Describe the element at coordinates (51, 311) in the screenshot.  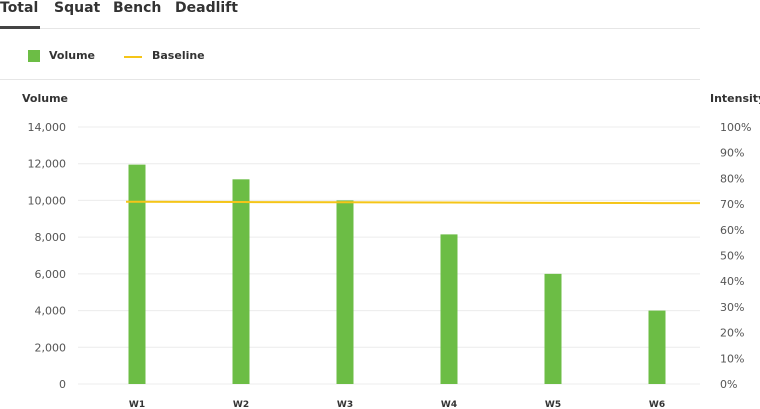
I see `y-tick-label-left: 4,000` at that location.